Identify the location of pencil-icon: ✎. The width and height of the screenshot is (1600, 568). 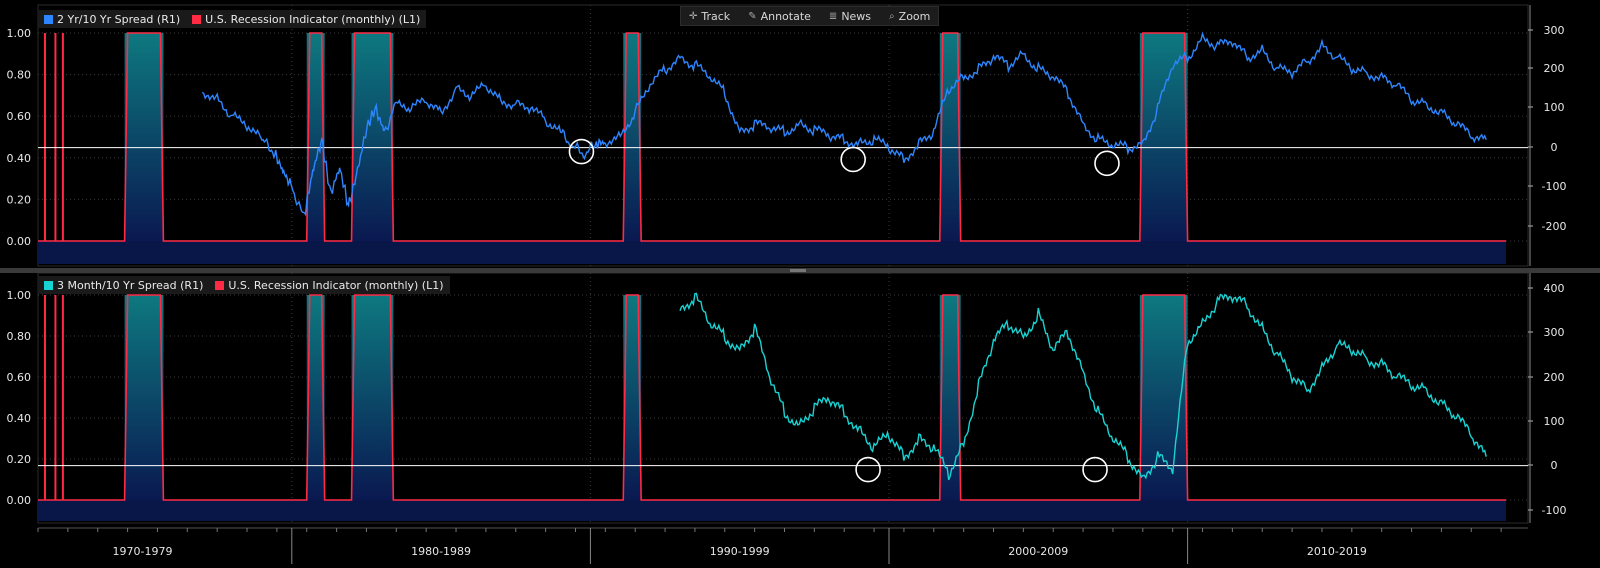
(752, 16).